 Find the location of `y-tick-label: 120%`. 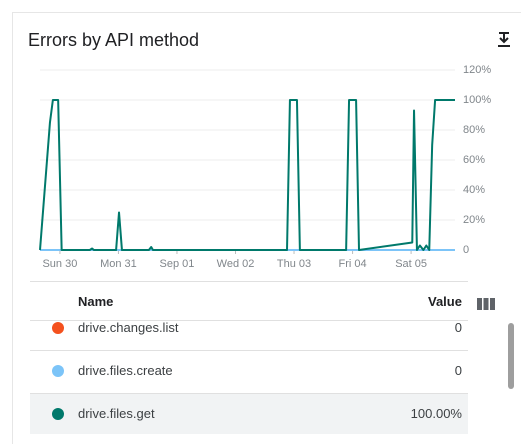

y-tick-label: 120% is located at coordinates (477, 70).